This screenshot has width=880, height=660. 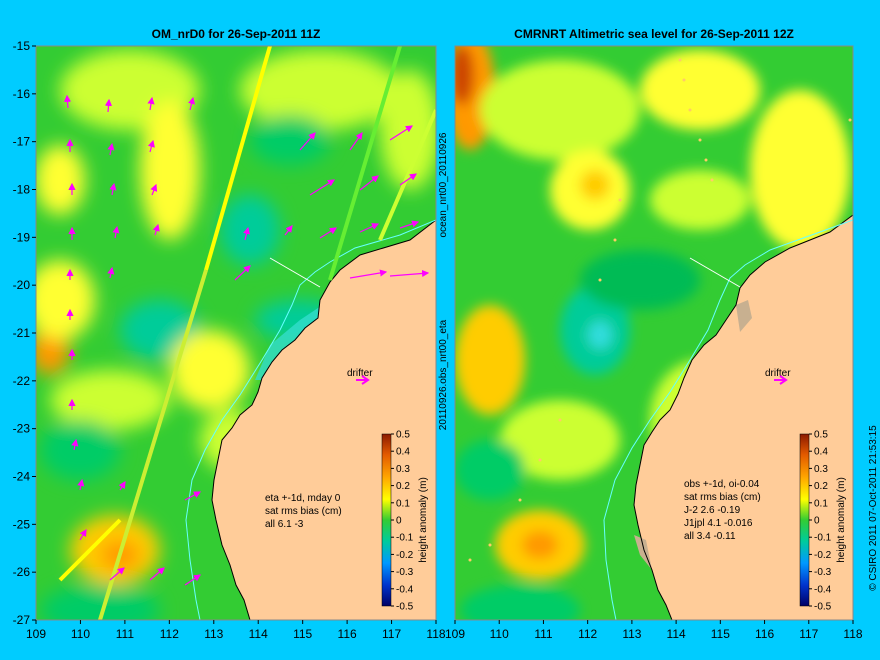 I want to click on left-y-tick-label: -26, so click(x=22, y=572).